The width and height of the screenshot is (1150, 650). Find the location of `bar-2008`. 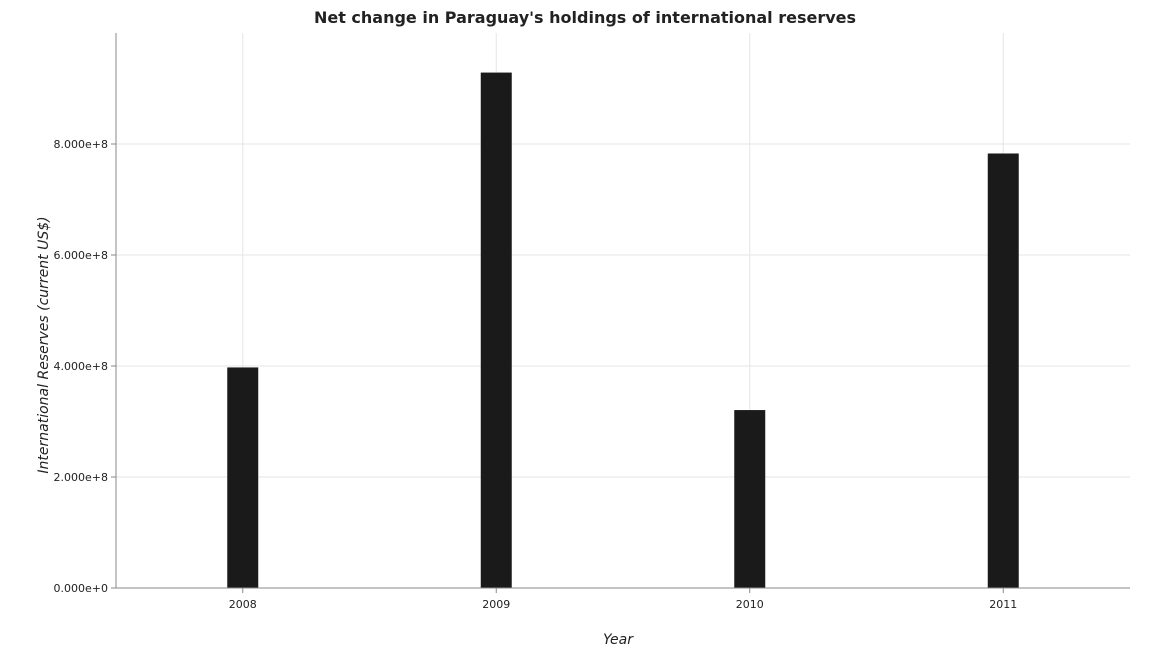

bar-2008 is located at coordinates (243, 478).